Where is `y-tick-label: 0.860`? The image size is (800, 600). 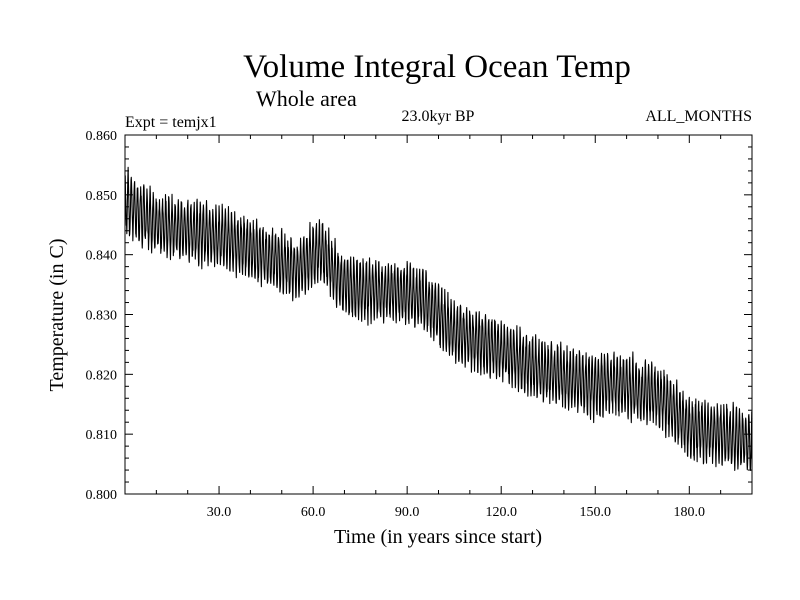 y-tick-label: 0.860 is located at coordinates (102, 136).